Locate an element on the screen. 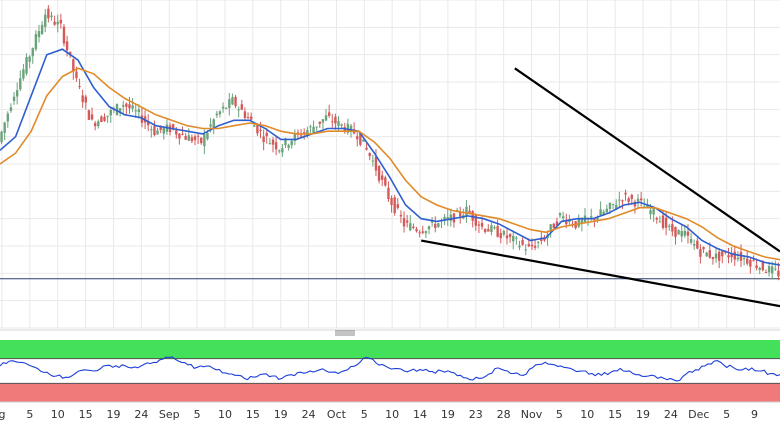 The image size is (780, 430). overbought-zone is located at coordinates (390, 349).